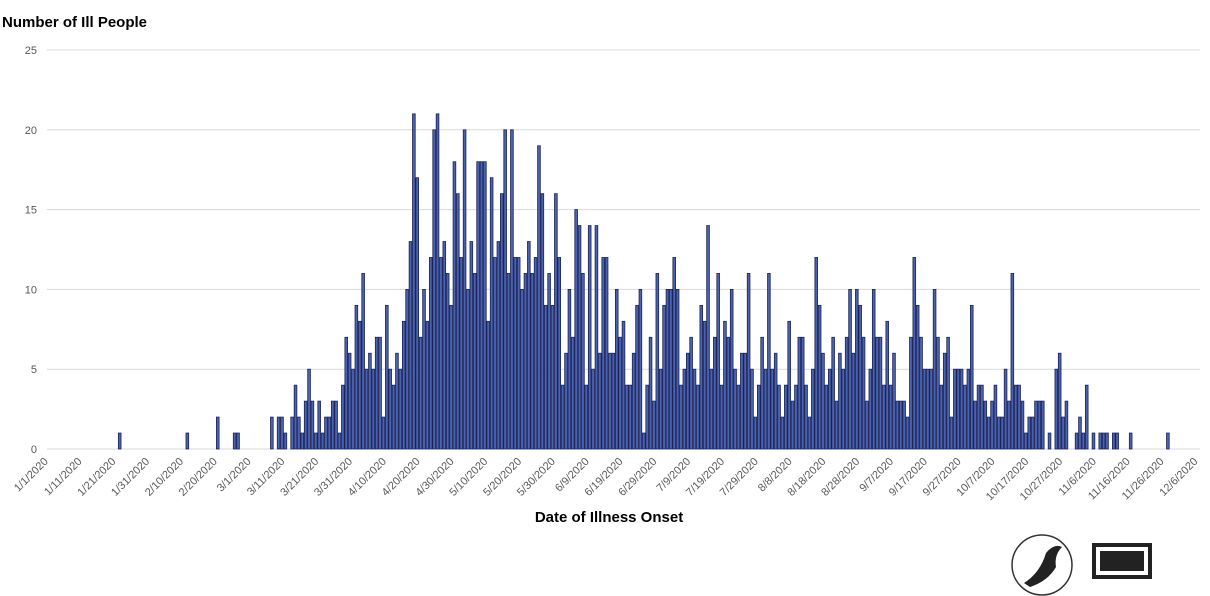 This screenshot has width=1210, height=596. Describe the element at coordinates (31, 51) in the screenshot. I see `y-tick-label: 25` at that location.